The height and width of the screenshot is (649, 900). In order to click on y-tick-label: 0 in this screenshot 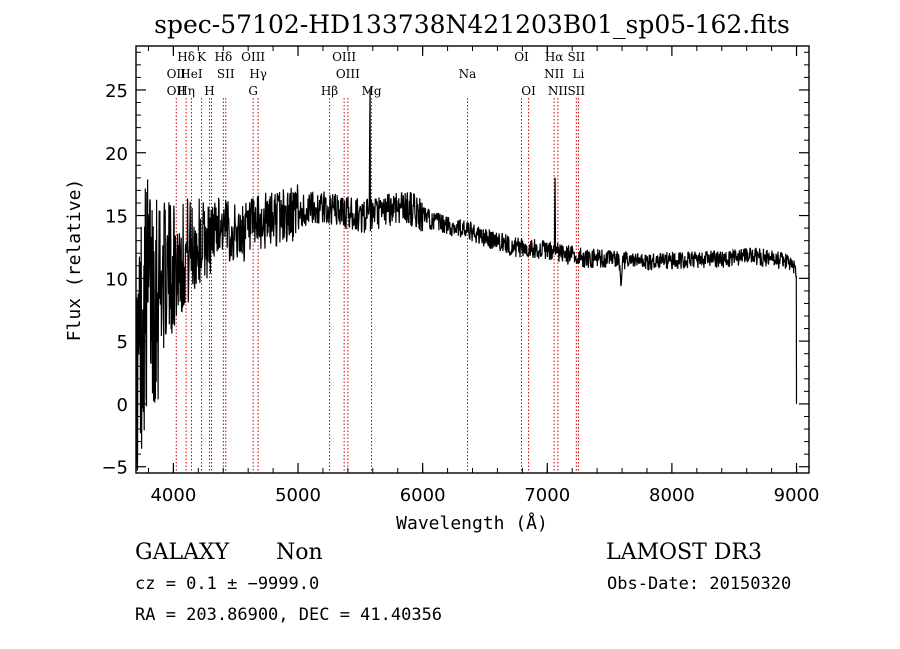, I will do `click(122, 405)`.